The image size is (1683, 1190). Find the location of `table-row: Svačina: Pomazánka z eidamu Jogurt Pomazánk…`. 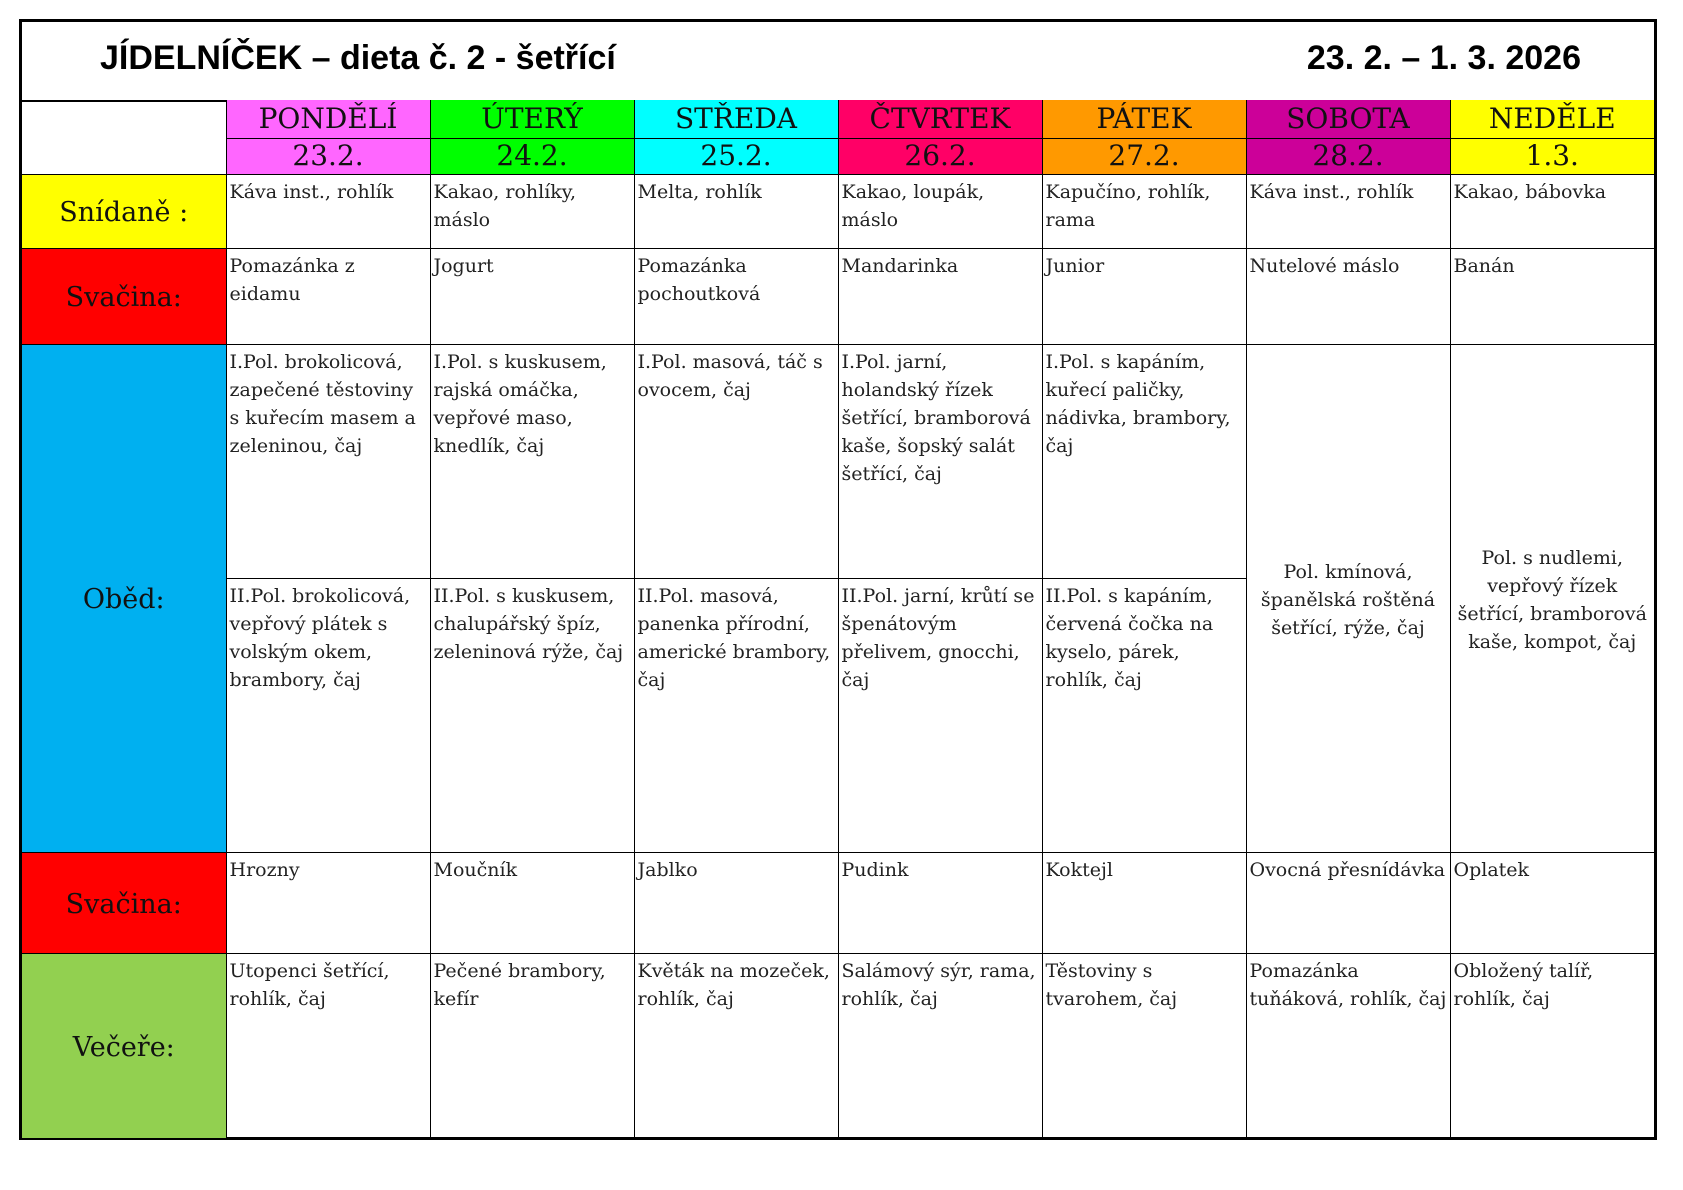

table-row: Svačina: Pomazánka z eidamu Jogurt Pomazánk… is located at coordinates (838, 296).